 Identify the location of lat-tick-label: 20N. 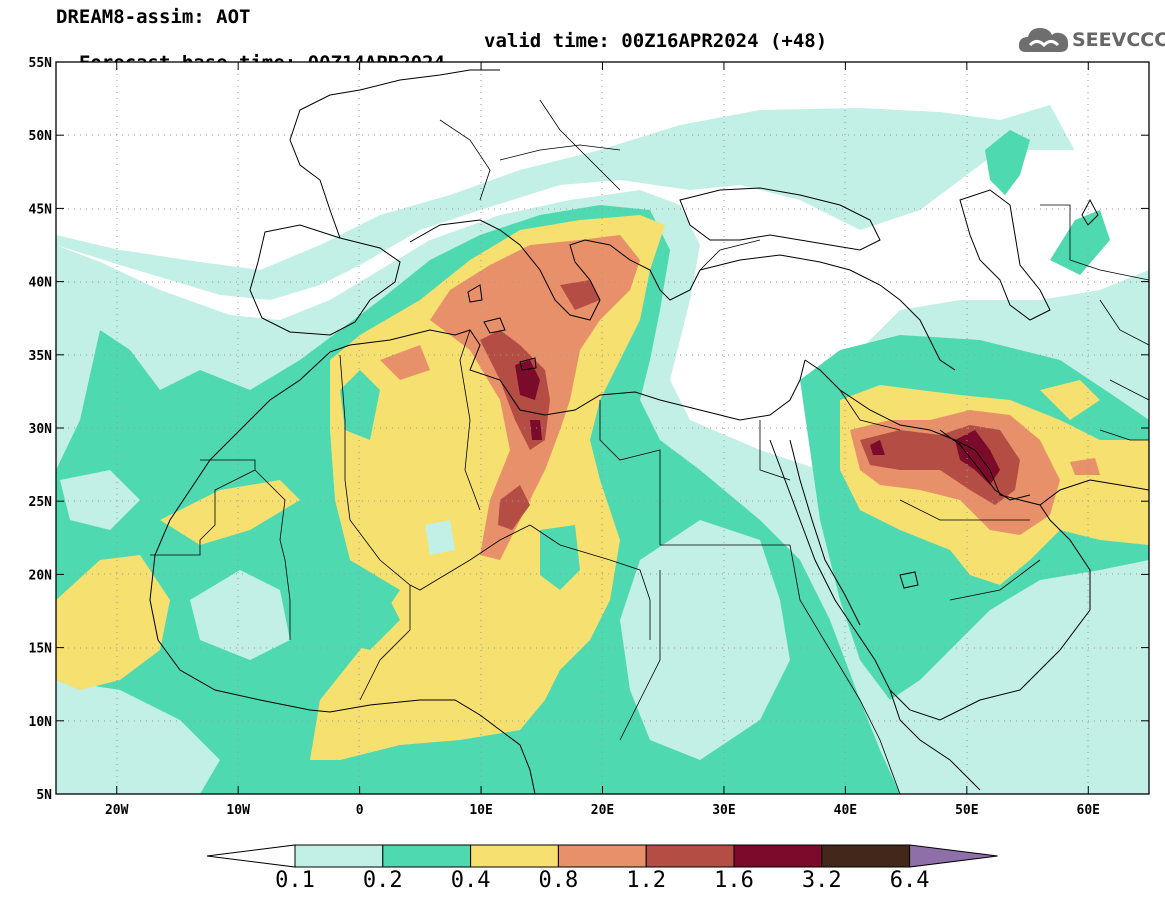
(41, 575).